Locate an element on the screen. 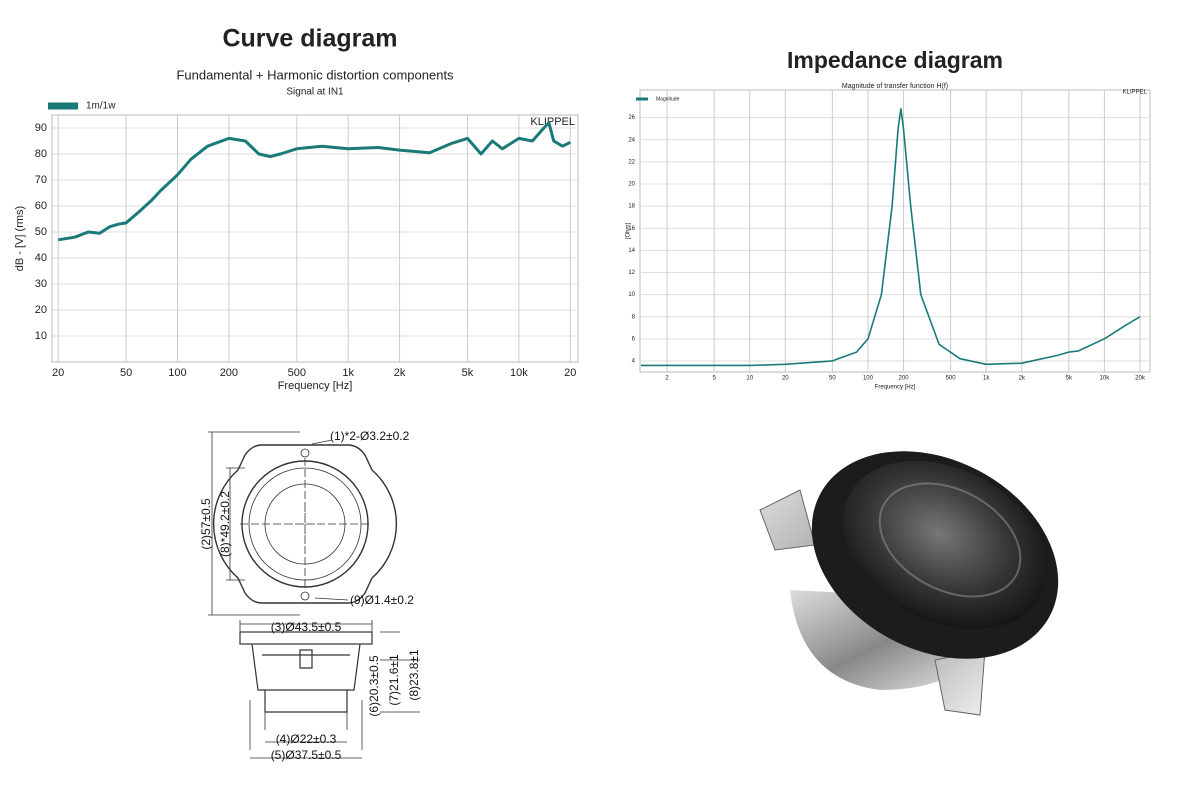  center-lines is located at coordinates (305, 524).